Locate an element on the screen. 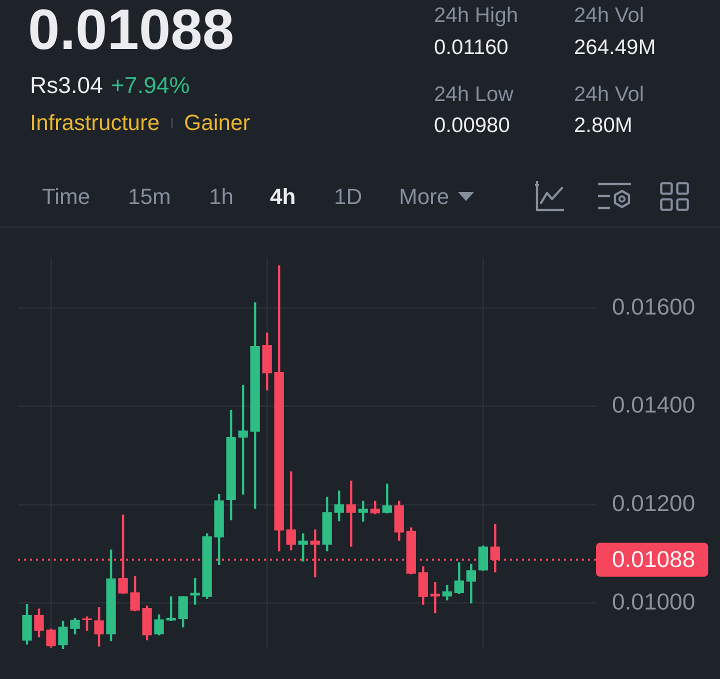  text: 24h High is located at coordinates (476, 15).